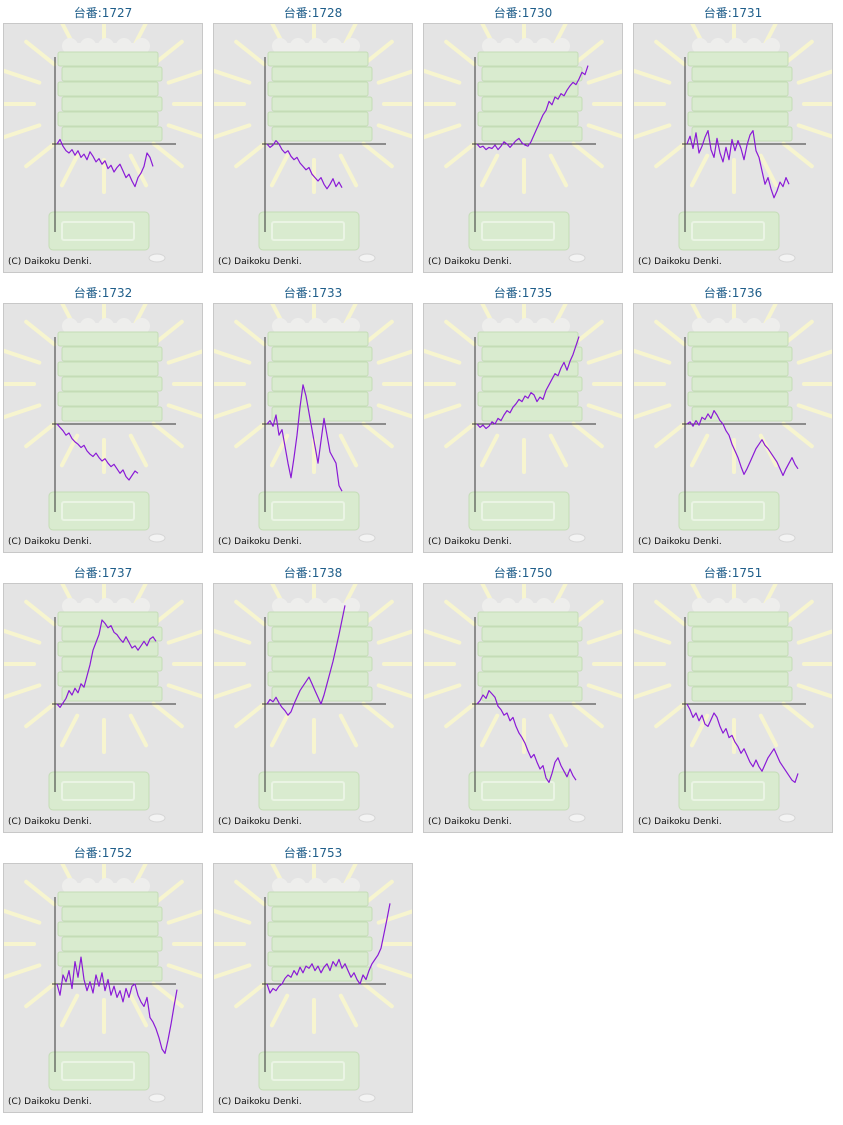 Image resolution: width=843 pixels, height=1125 pixels. Describe the element at coordinates (733, 573) in the screenshot. I see `machine-number-title: 台番:1751` at that location.